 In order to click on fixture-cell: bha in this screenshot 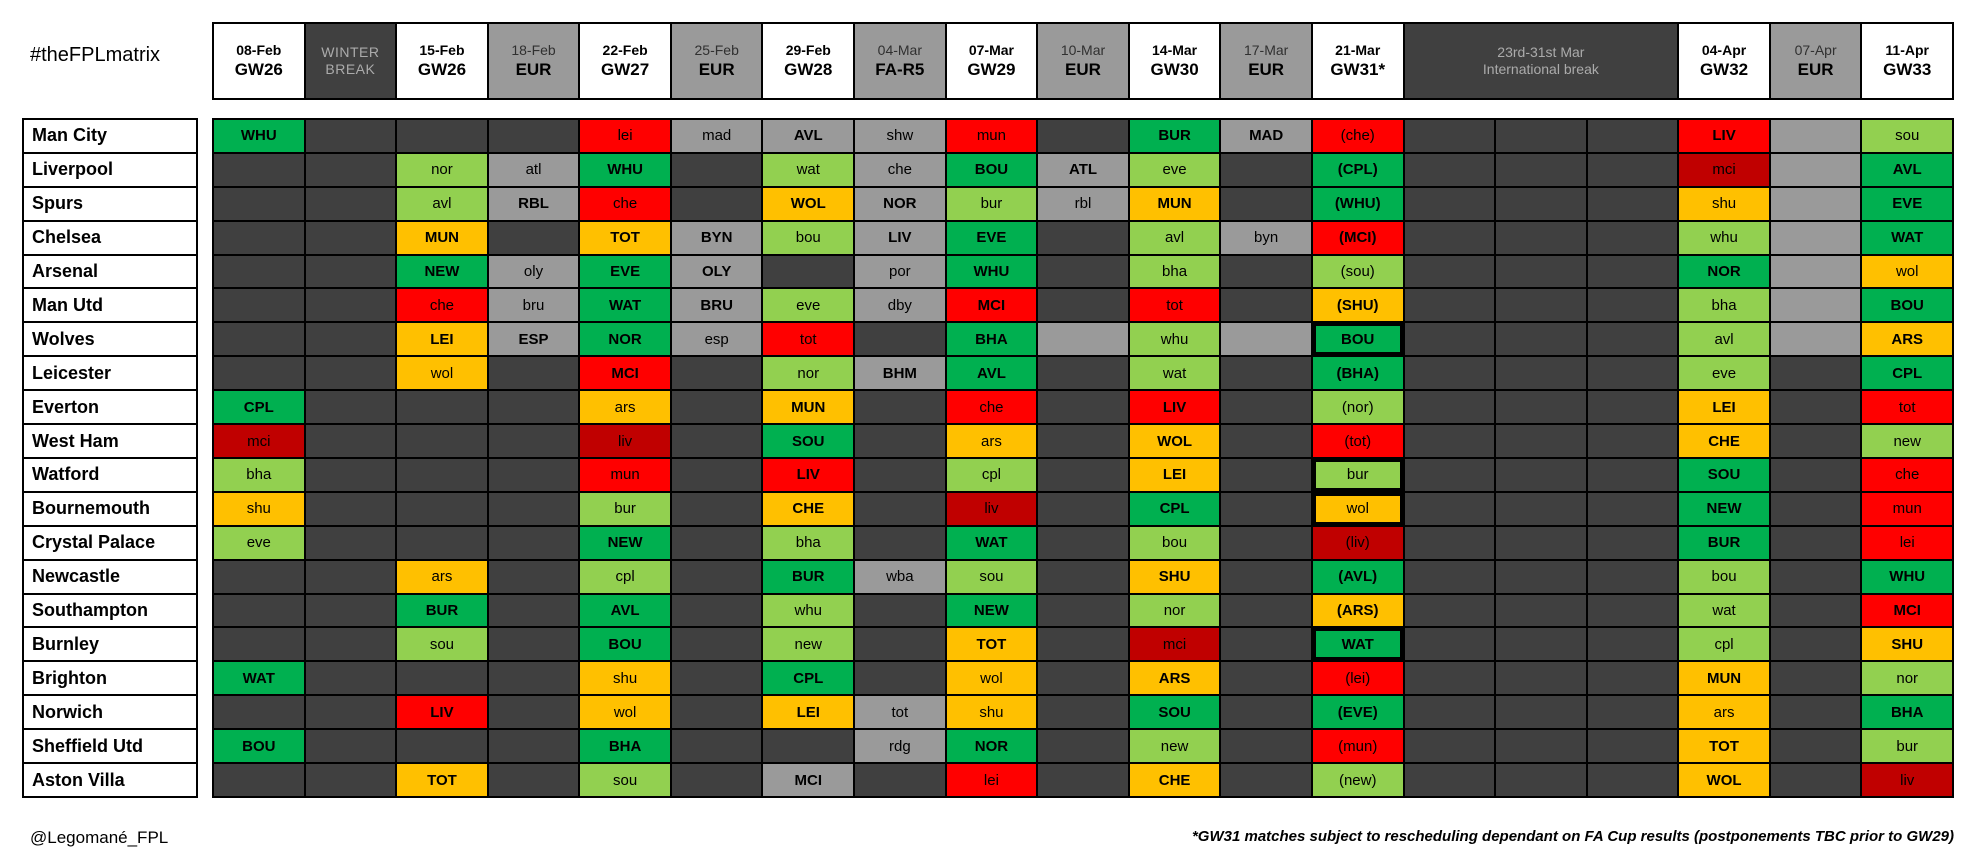, I will do `click(1724, 305)`.